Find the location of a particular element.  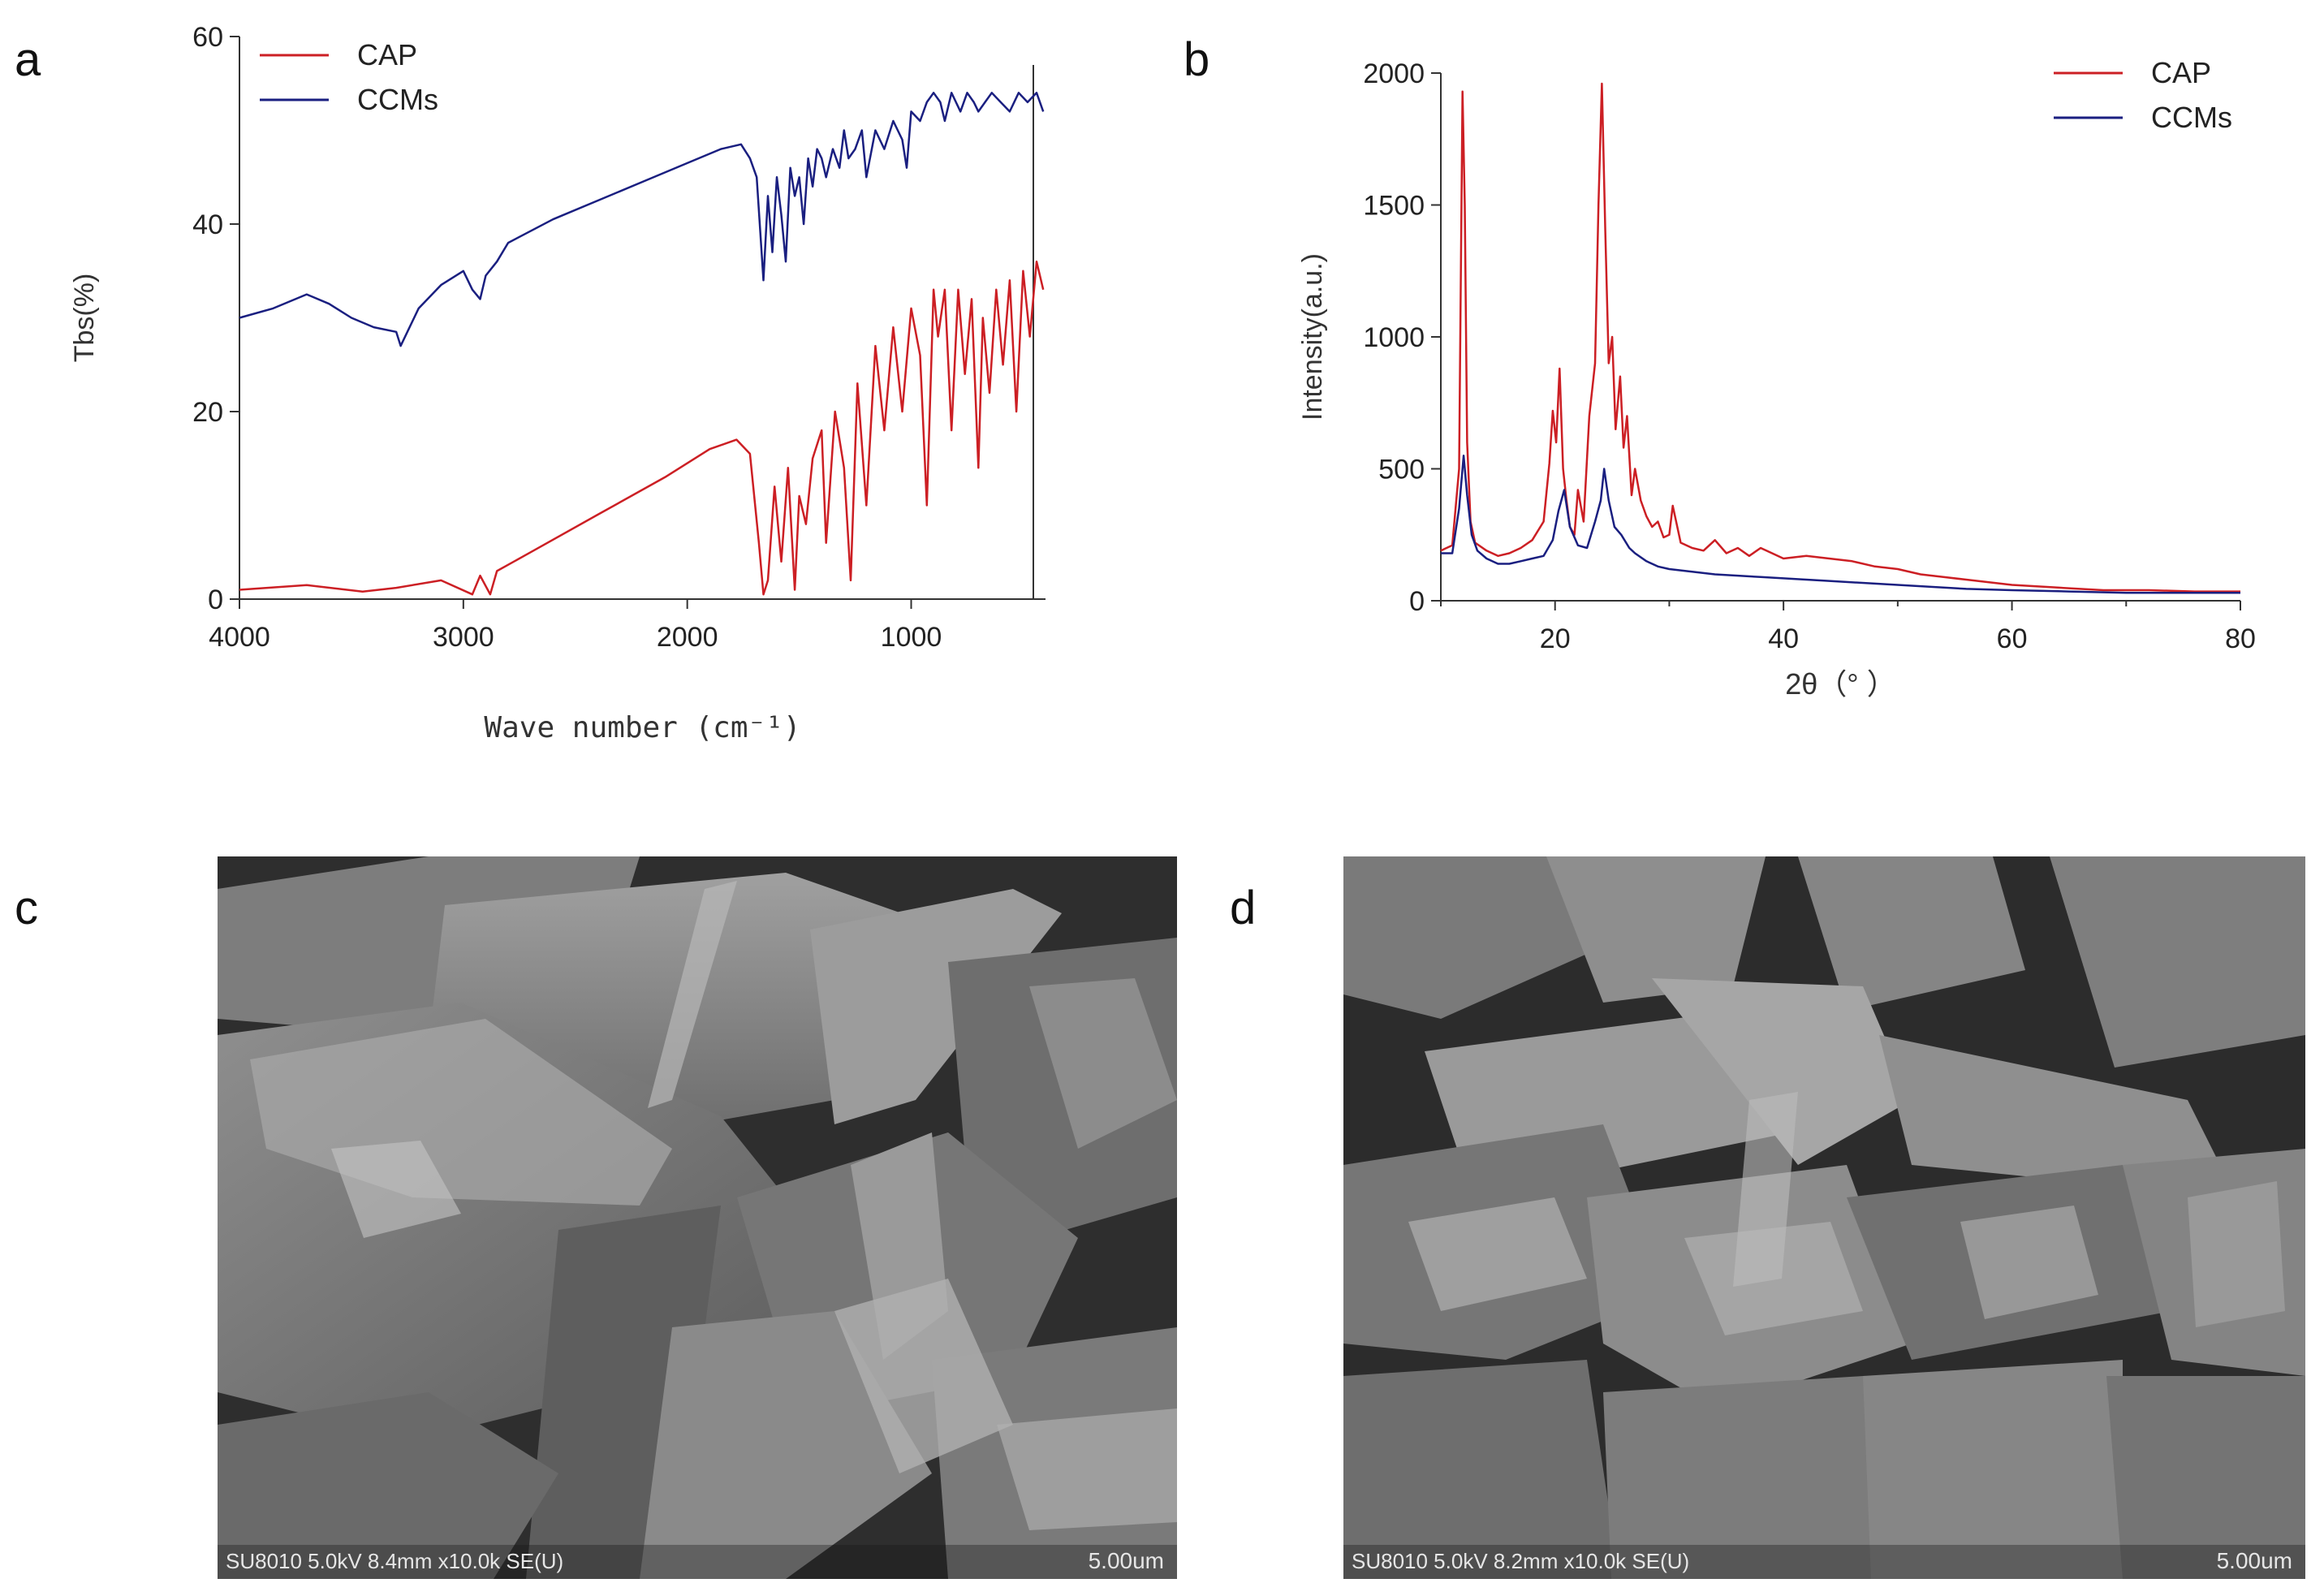

x-tick-label: 3000 is located at coordinates (463, 637).